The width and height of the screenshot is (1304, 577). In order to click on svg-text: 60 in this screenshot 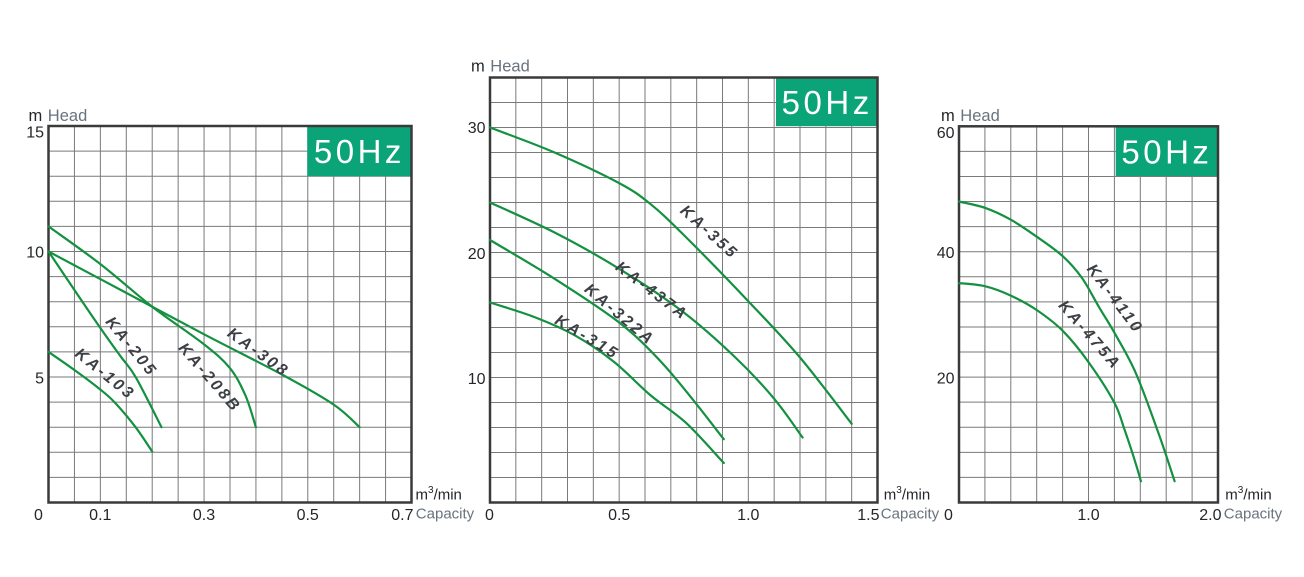, I will do `click(946, 133)`.